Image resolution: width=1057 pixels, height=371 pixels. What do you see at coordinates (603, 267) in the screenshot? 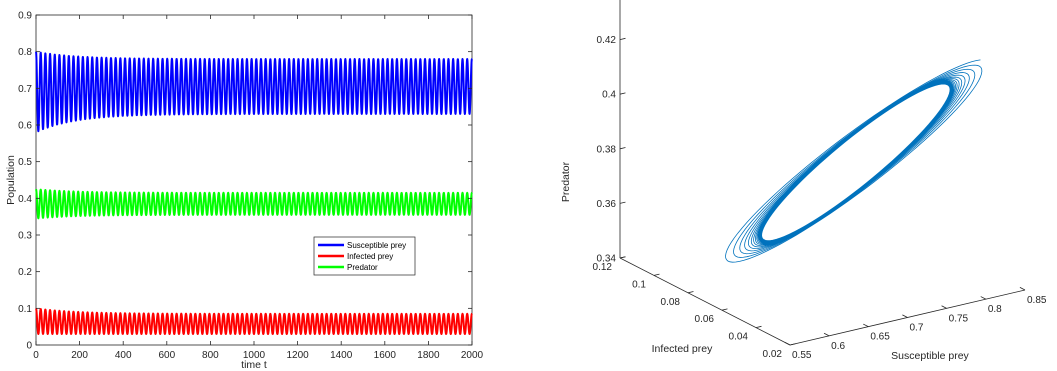
I see `plot2-y-tick-label: 0.12` at bounding box center [603, 267].